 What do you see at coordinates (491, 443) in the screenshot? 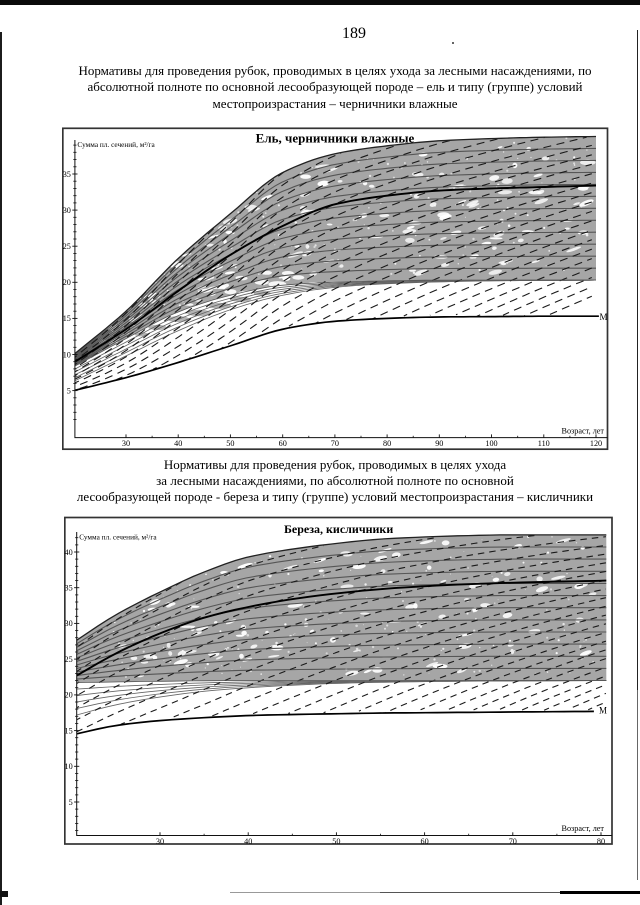
I see `svg-text: 100` at bounding box center [491, 443].